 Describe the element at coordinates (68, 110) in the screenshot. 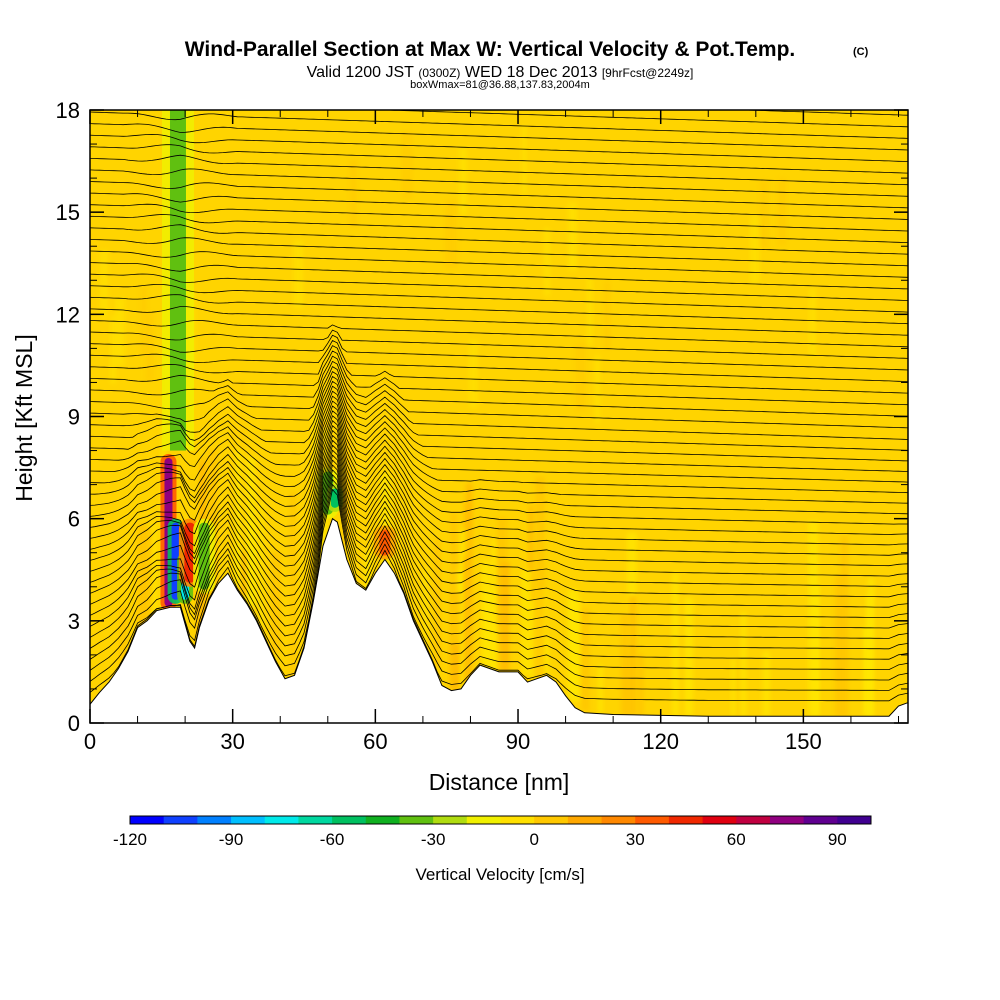

I see `y-tick-label: 18` at that location.